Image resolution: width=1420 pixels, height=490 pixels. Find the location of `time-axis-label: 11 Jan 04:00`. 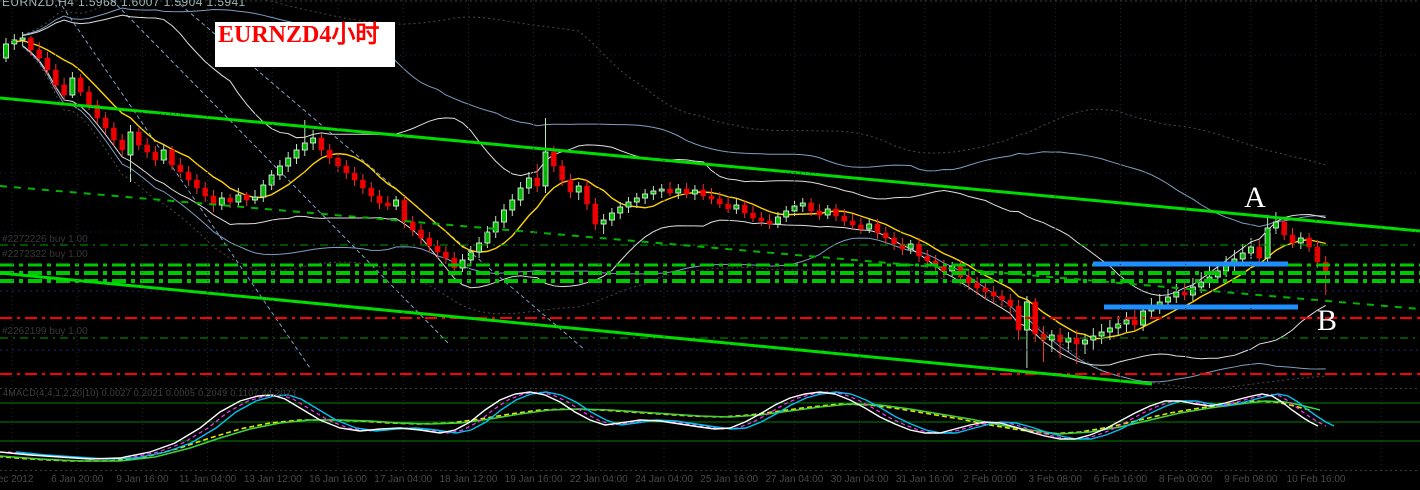

time-axis-label: 11 Jan 04:00 is located at coordinates (208, 479).